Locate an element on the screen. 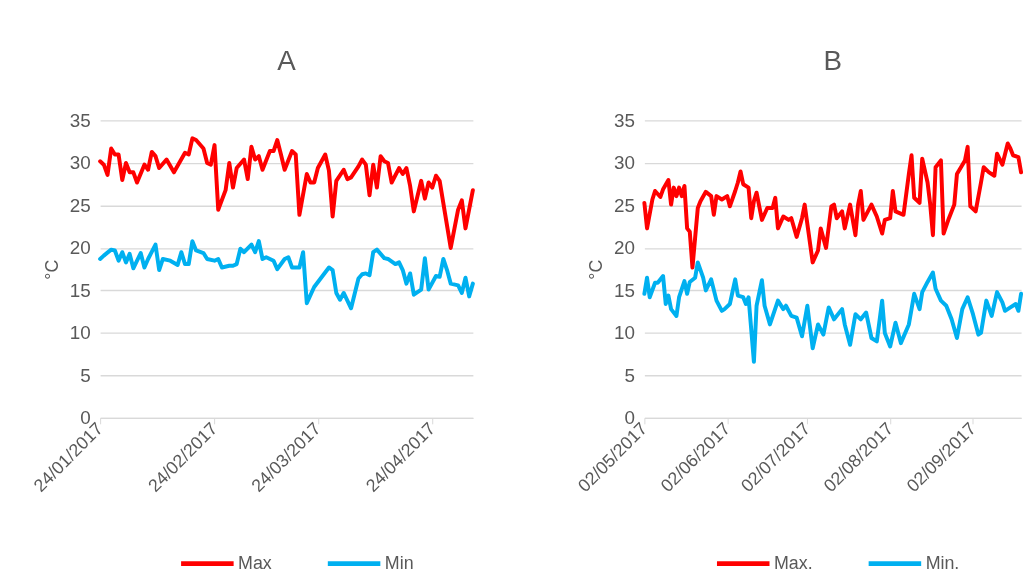  chart-title: A is located at coordinates (287, 60).